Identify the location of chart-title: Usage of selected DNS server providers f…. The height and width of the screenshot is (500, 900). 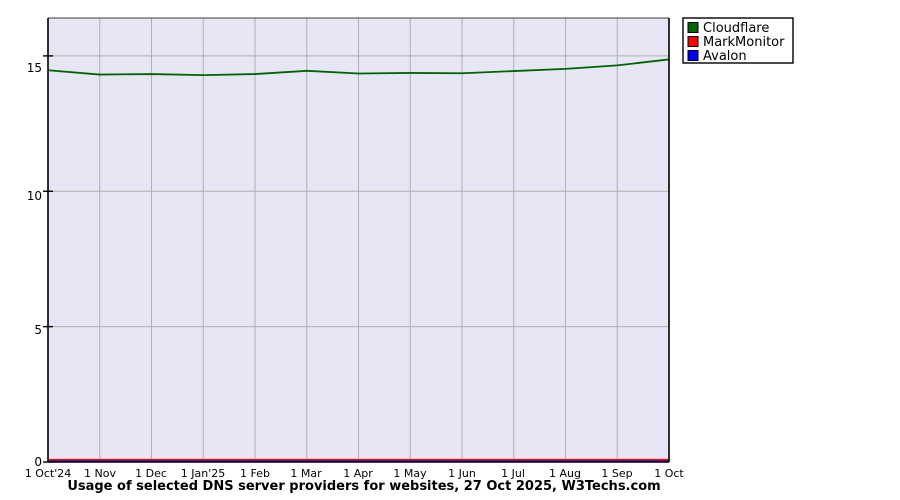
(363, 486).